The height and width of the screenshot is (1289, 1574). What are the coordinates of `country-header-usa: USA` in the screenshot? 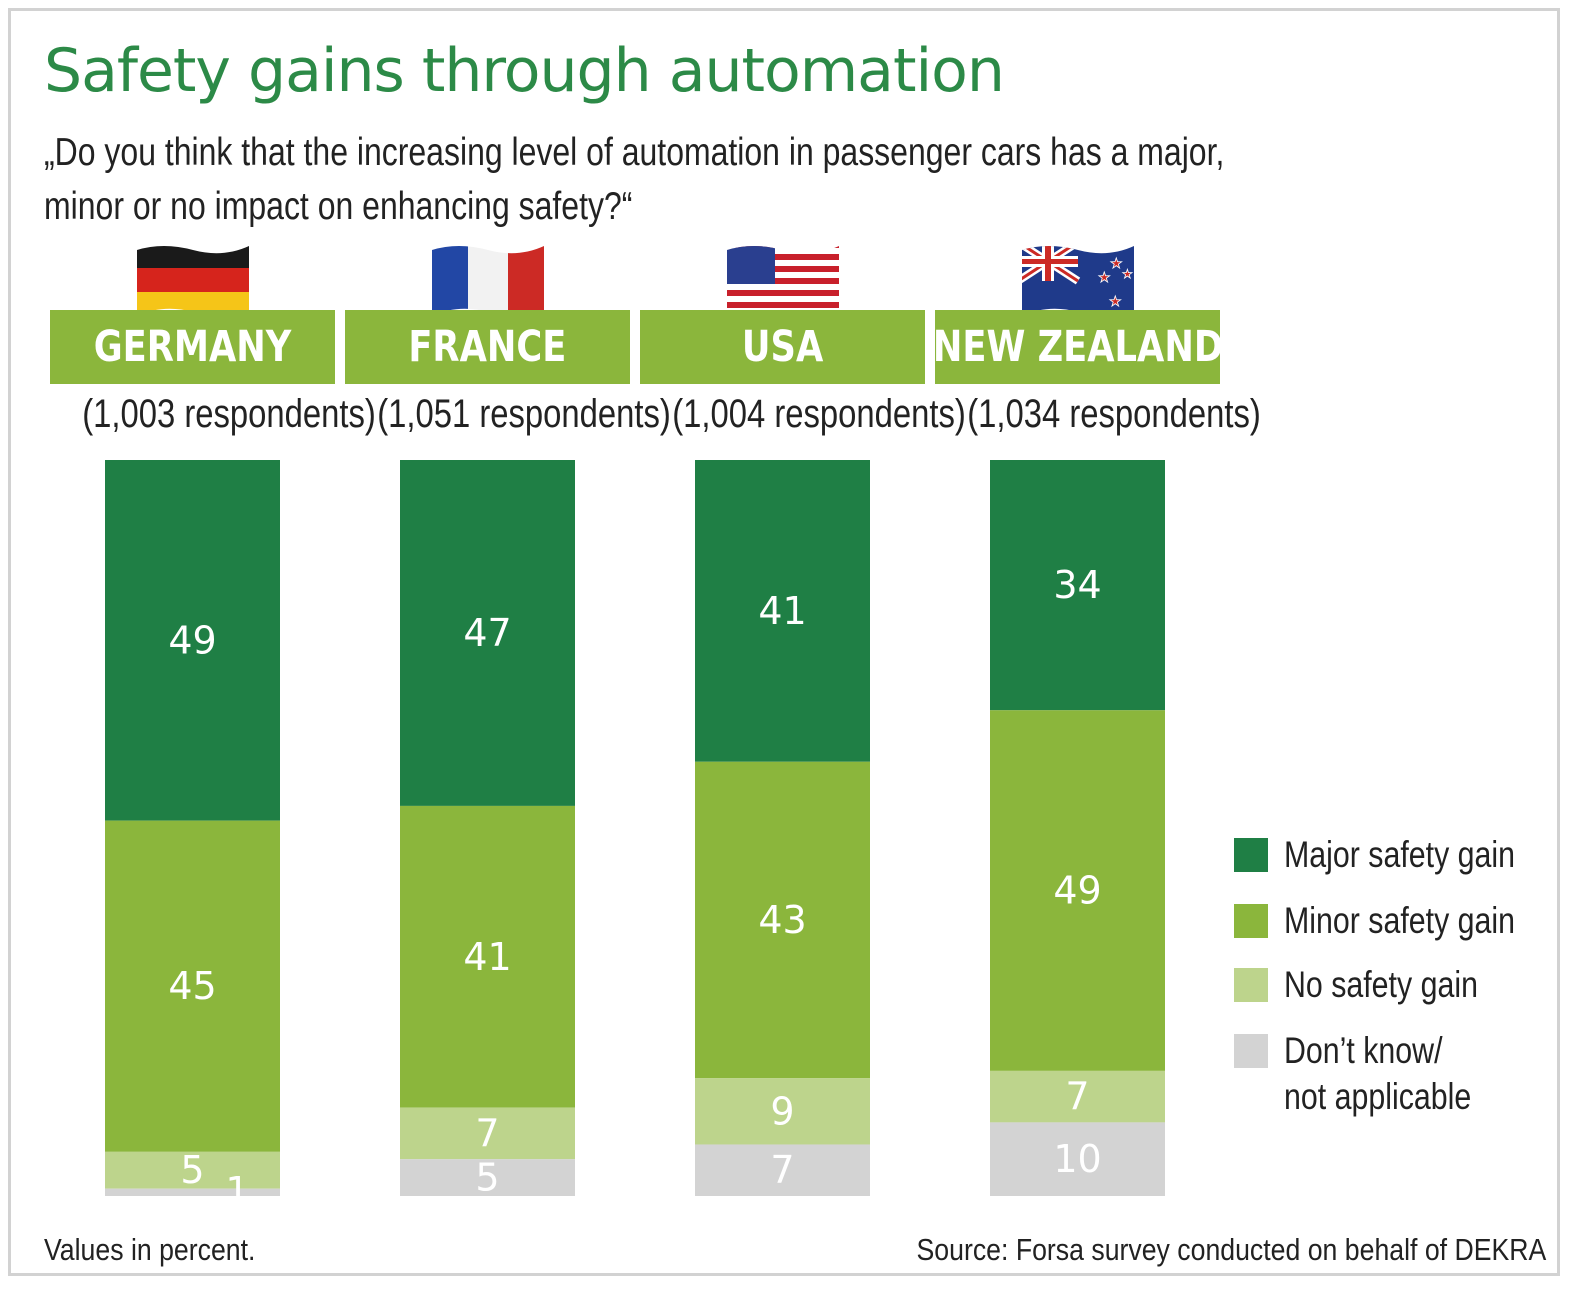 It's located at (782, 347).